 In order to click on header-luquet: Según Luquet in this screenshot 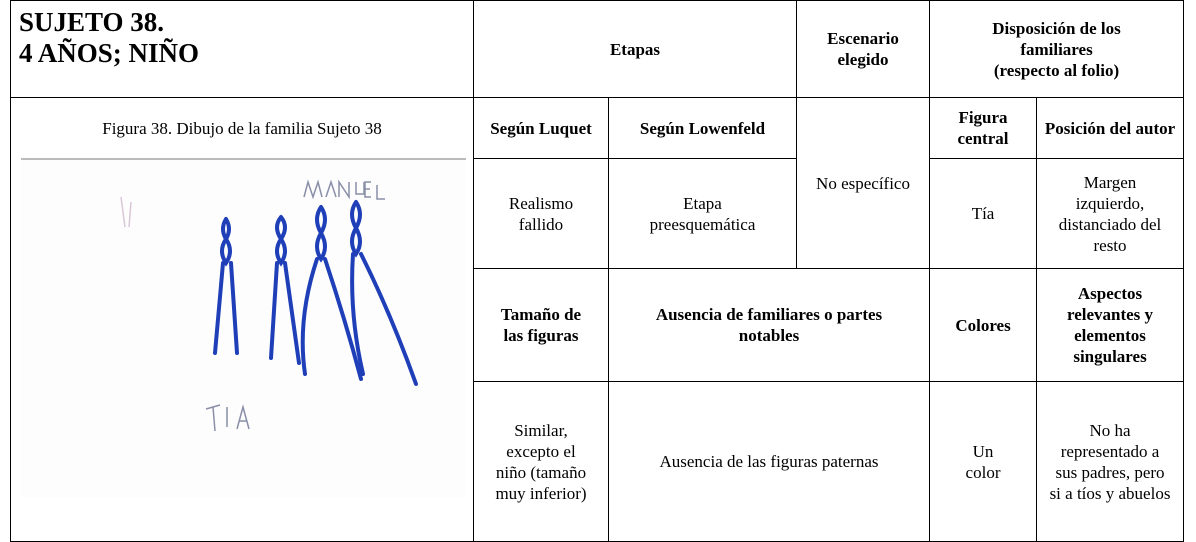, I will do `click(541, 128)`.